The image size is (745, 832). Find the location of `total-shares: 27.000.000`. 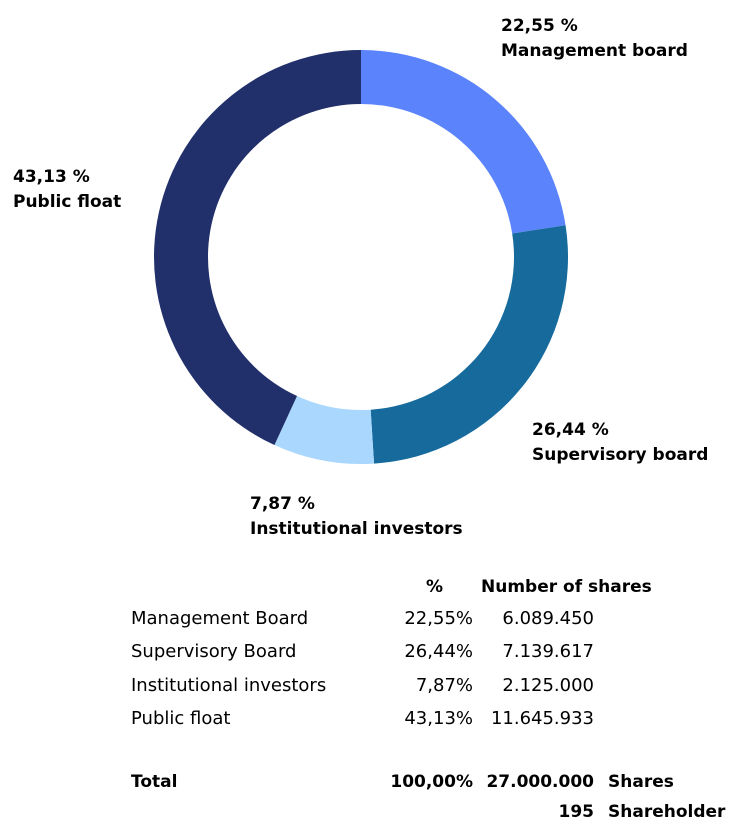

total-shares: 27.000.000 is located at coordinates (540, 782).